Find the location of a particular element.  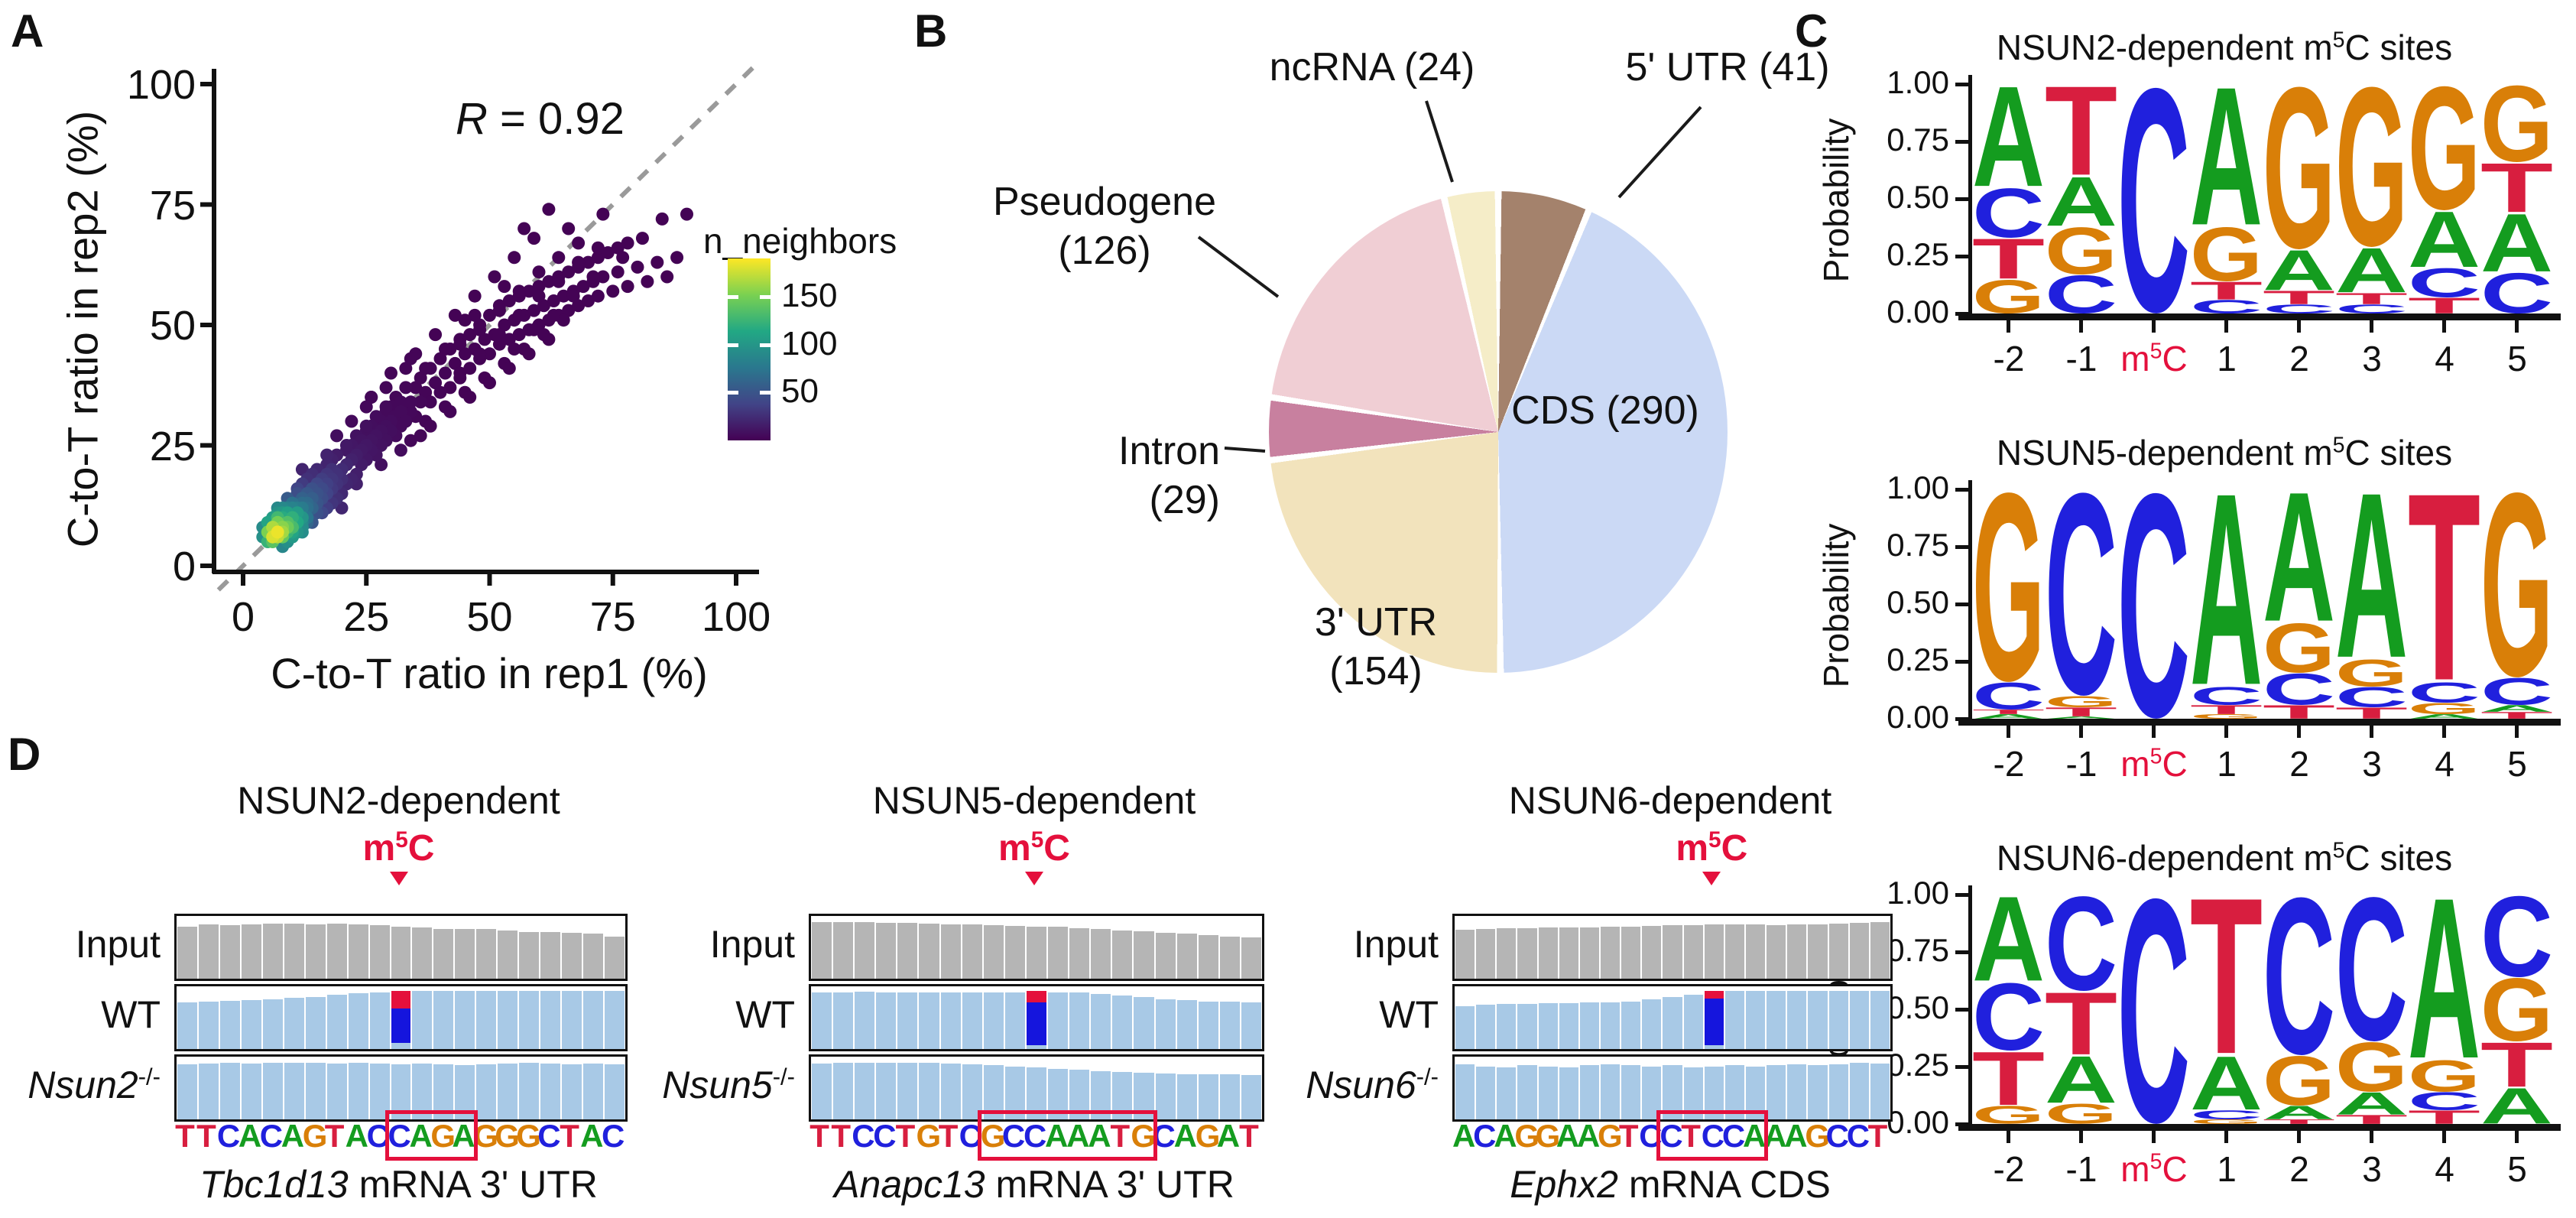

pie-label-cds: CDS (290) is located at coordinates (1605, 410).